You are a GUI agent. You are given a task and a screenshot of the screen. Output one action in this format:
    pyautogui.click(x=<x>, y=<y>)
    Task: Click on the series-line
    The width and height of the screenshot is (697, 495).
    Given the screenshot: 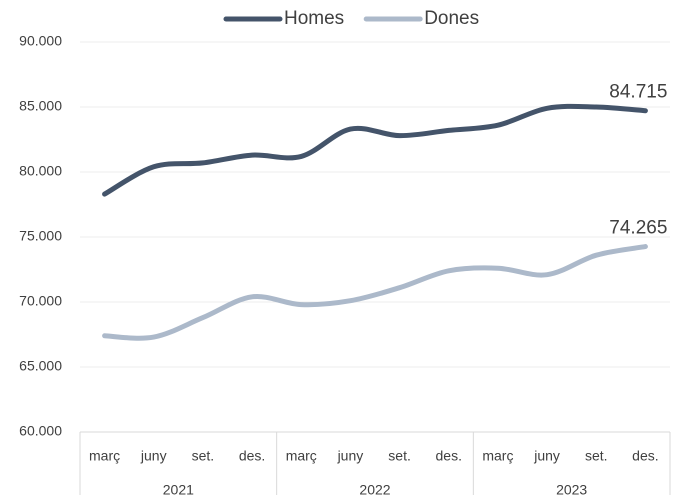 What is the action you would take?
    pyautogui.click(x=375, y=150)
    